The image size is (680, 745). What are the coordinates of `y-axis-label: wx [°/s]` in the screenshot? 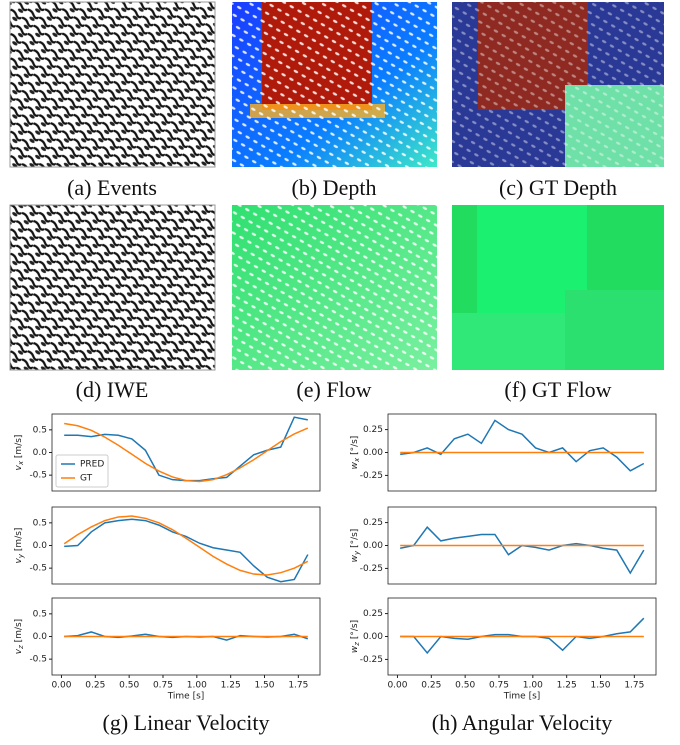 It's located at (356, 453).